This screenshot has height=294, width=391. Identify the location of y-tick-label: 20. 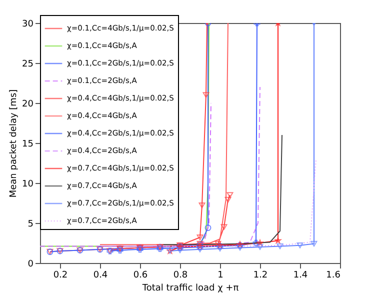
(28, 105).